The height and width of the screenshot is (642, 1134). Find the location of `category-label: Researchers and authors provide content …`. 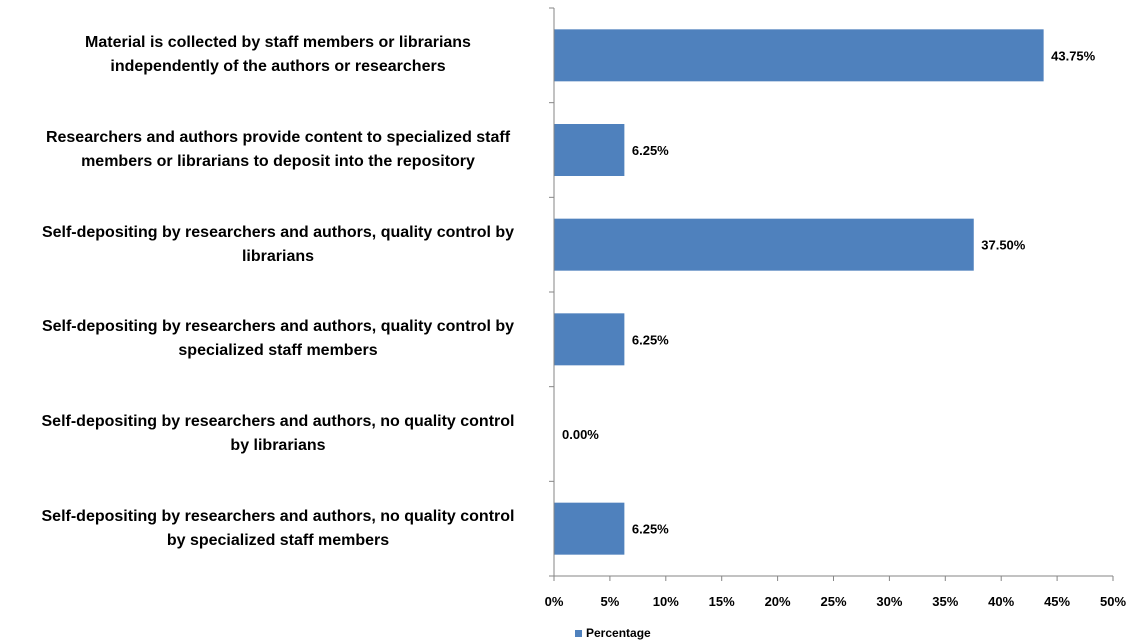

category-label: Researchers and authors provide content … is located at coordinates (278, 149).